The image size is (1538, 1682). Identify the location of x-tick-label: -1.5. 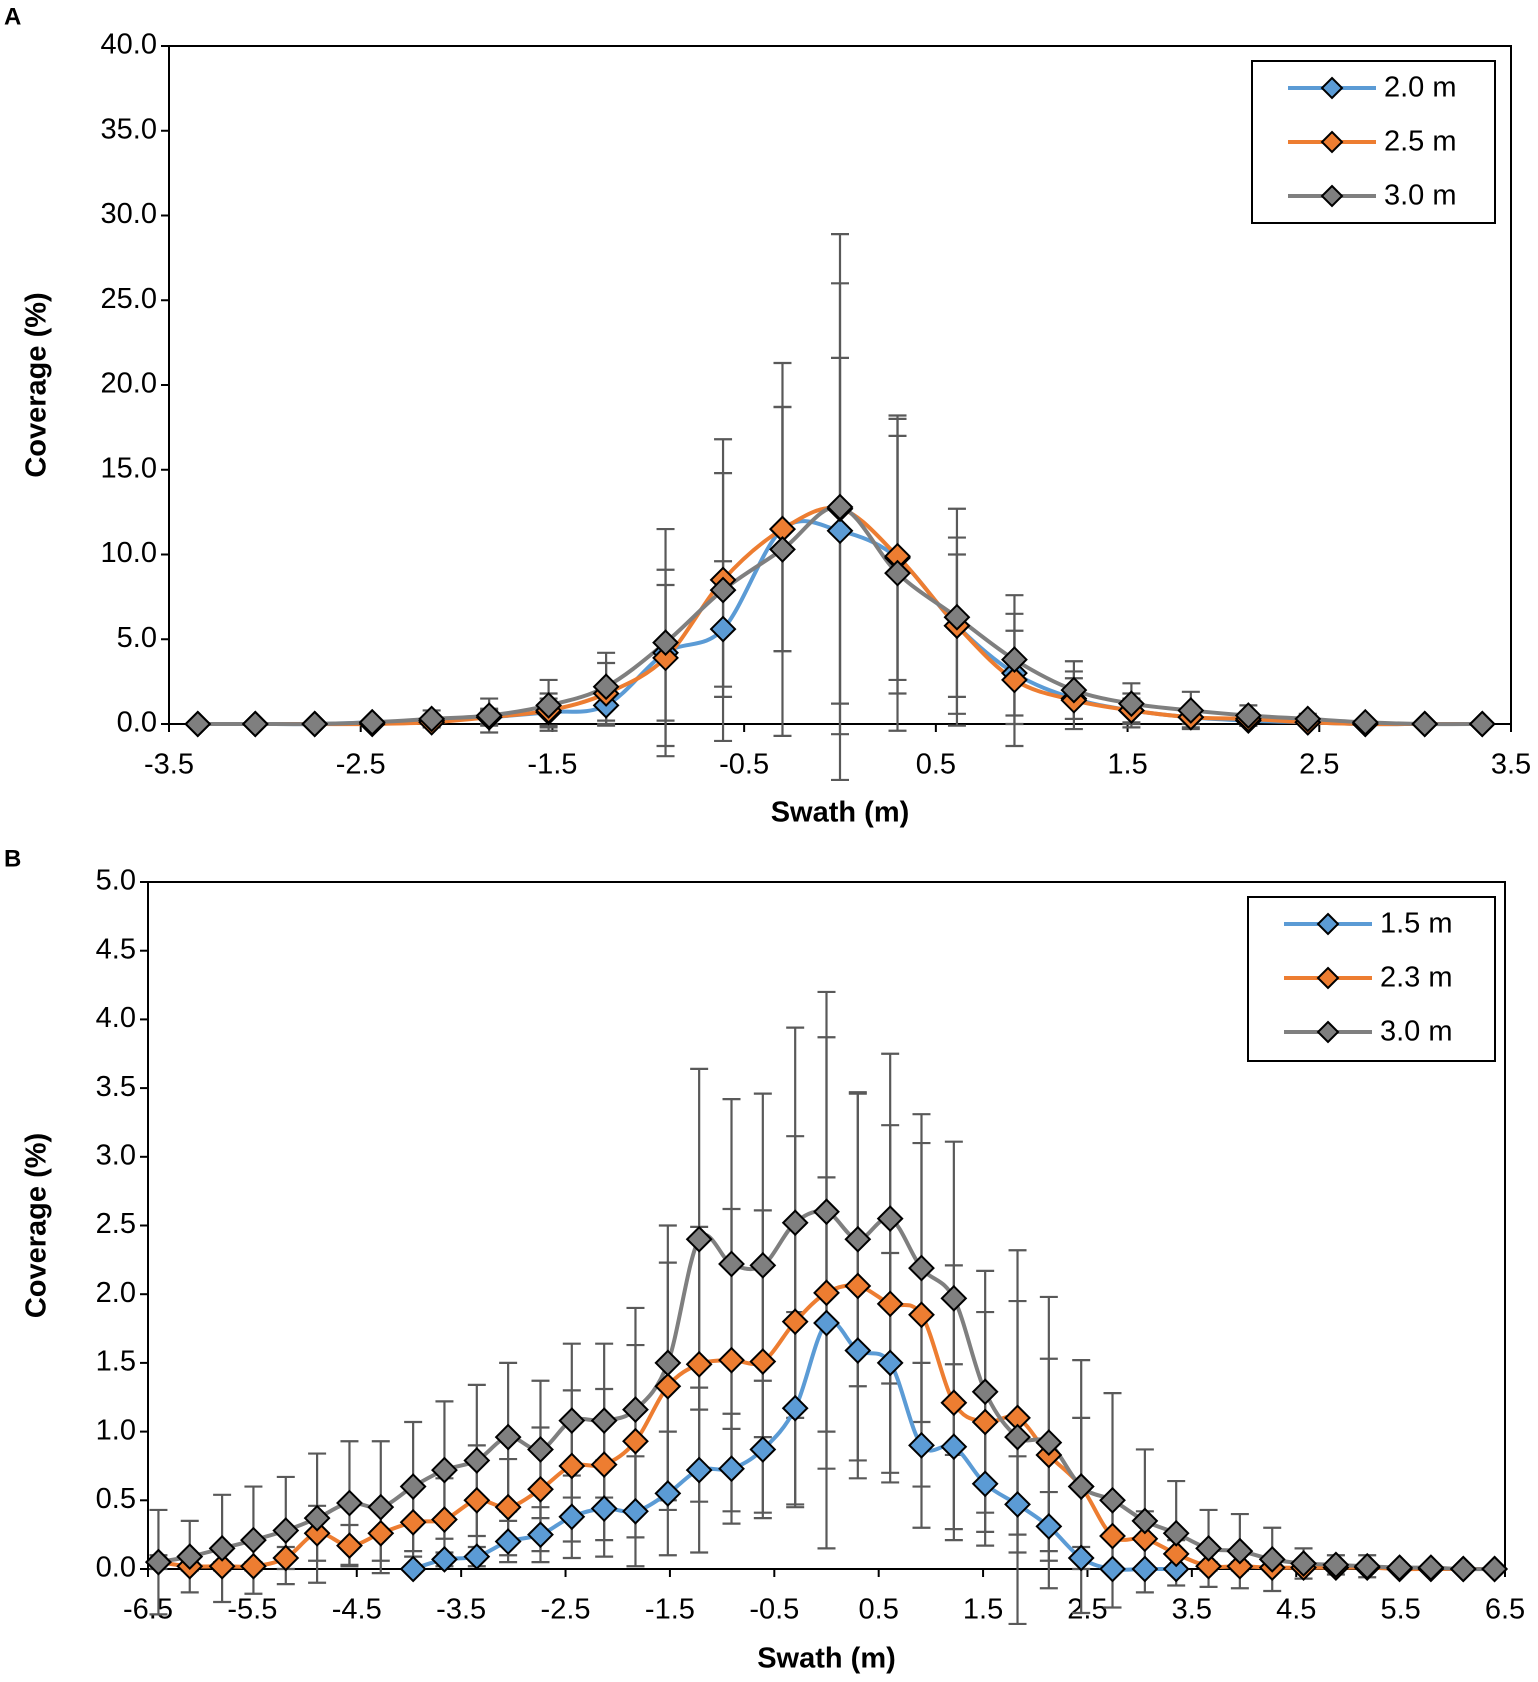
(670, 1610).